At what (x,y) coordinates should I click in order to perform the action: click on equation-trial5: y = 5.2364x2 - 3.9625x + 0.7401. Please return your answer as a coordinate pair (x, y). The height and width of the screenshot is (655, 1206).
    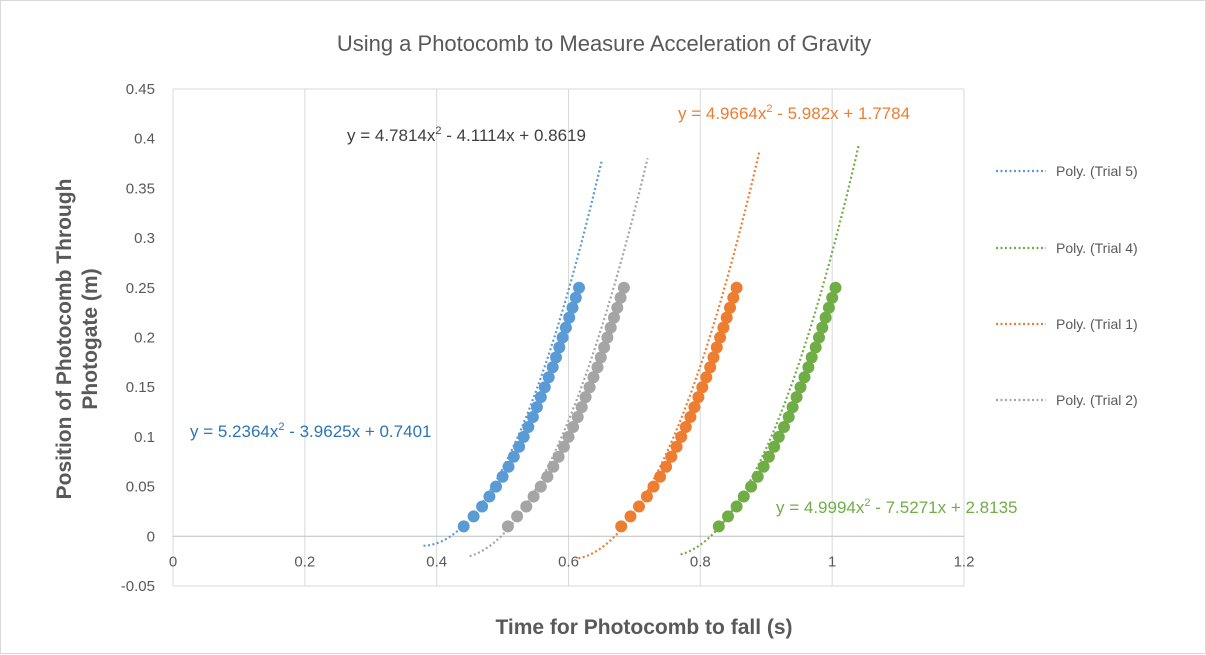
    Looking at the image, I should click on (310, 431).